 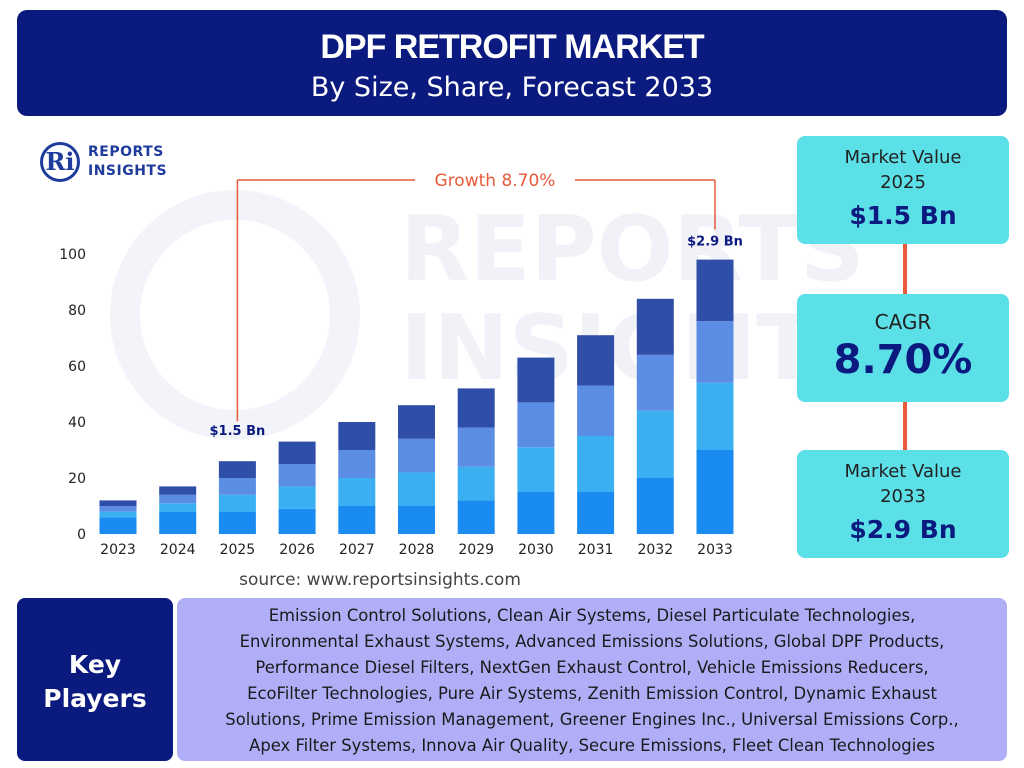 What do you see at coordinates (380, 580) in the screenshot?
I see `source-note: source: www.reportsinsights.com` at bounding box center [380, 580].